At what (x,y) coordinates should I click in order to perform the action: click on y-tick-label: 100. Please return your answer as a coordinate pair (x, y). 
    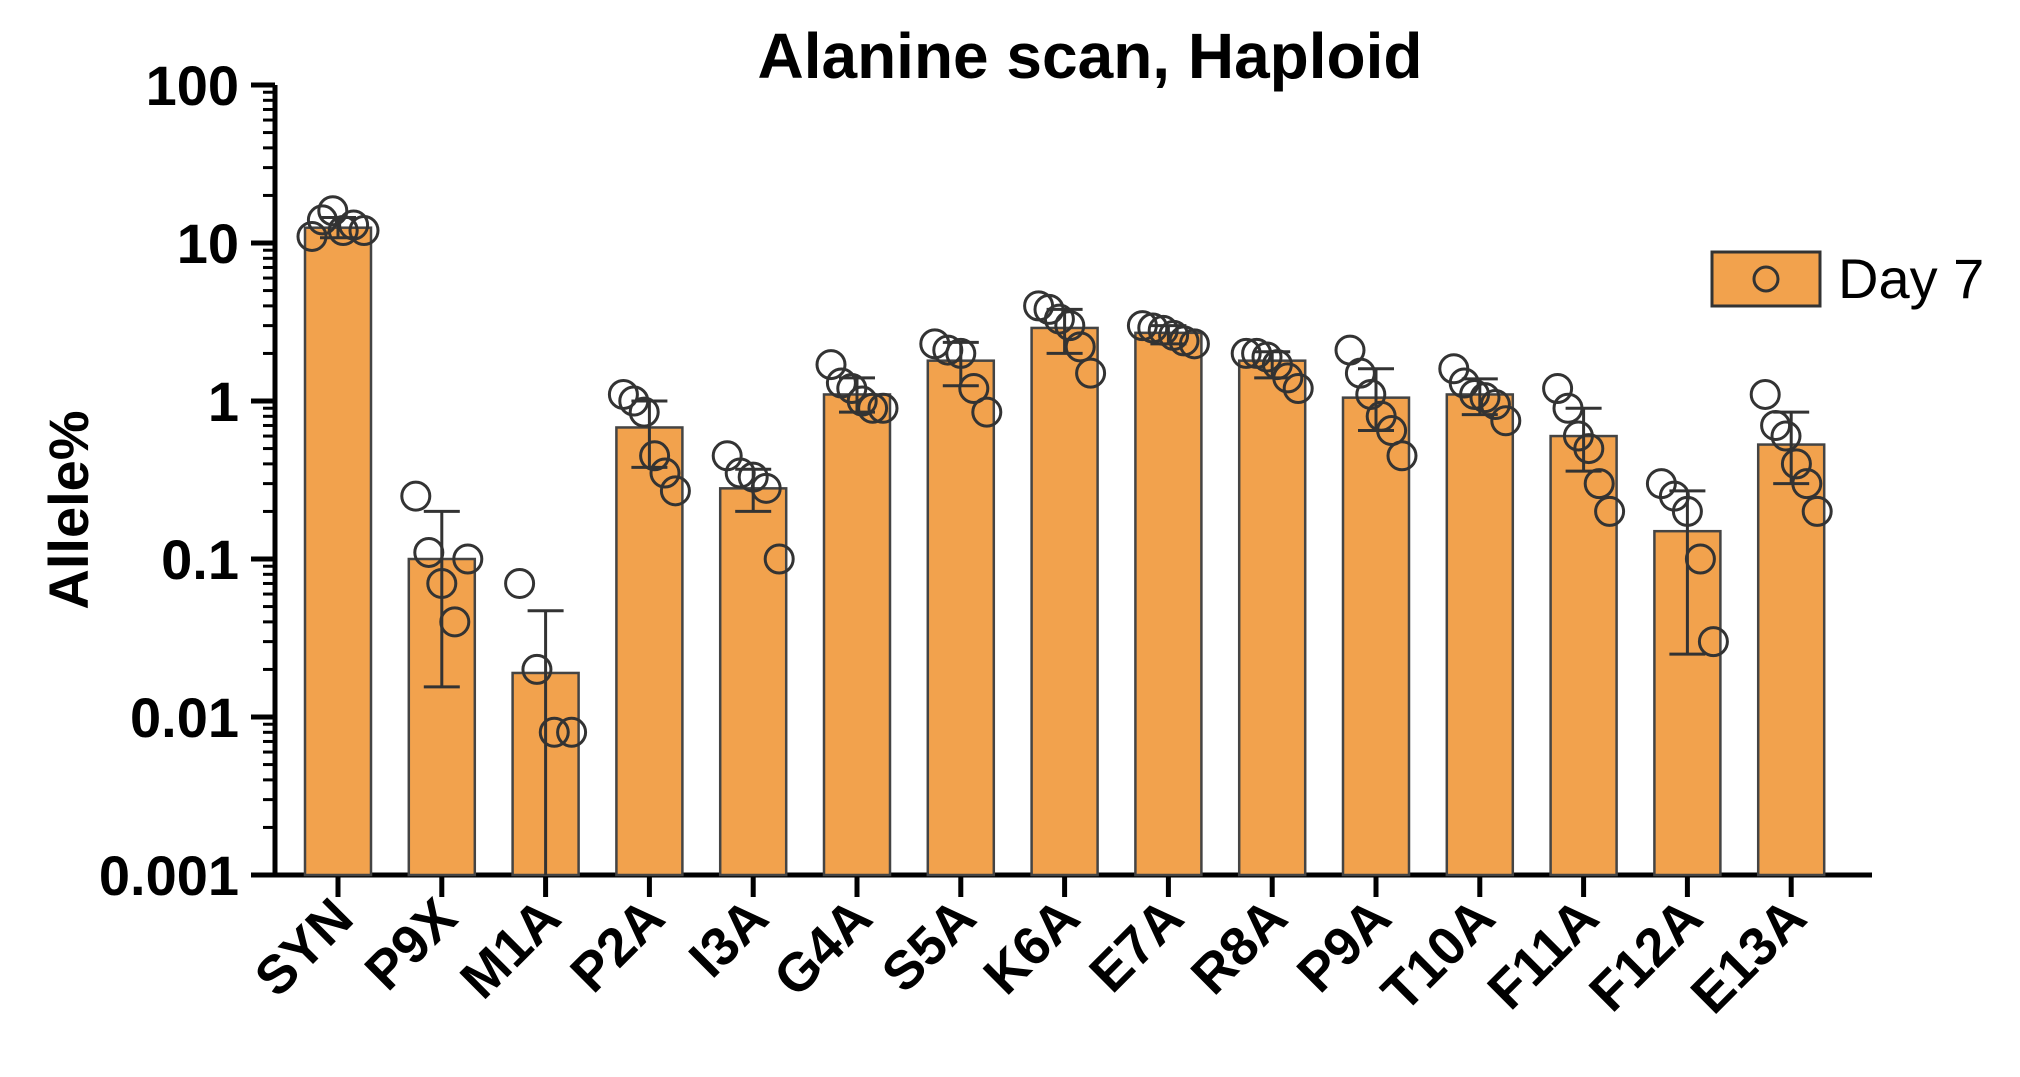
    Looking at the image, I should click on (192, 85).